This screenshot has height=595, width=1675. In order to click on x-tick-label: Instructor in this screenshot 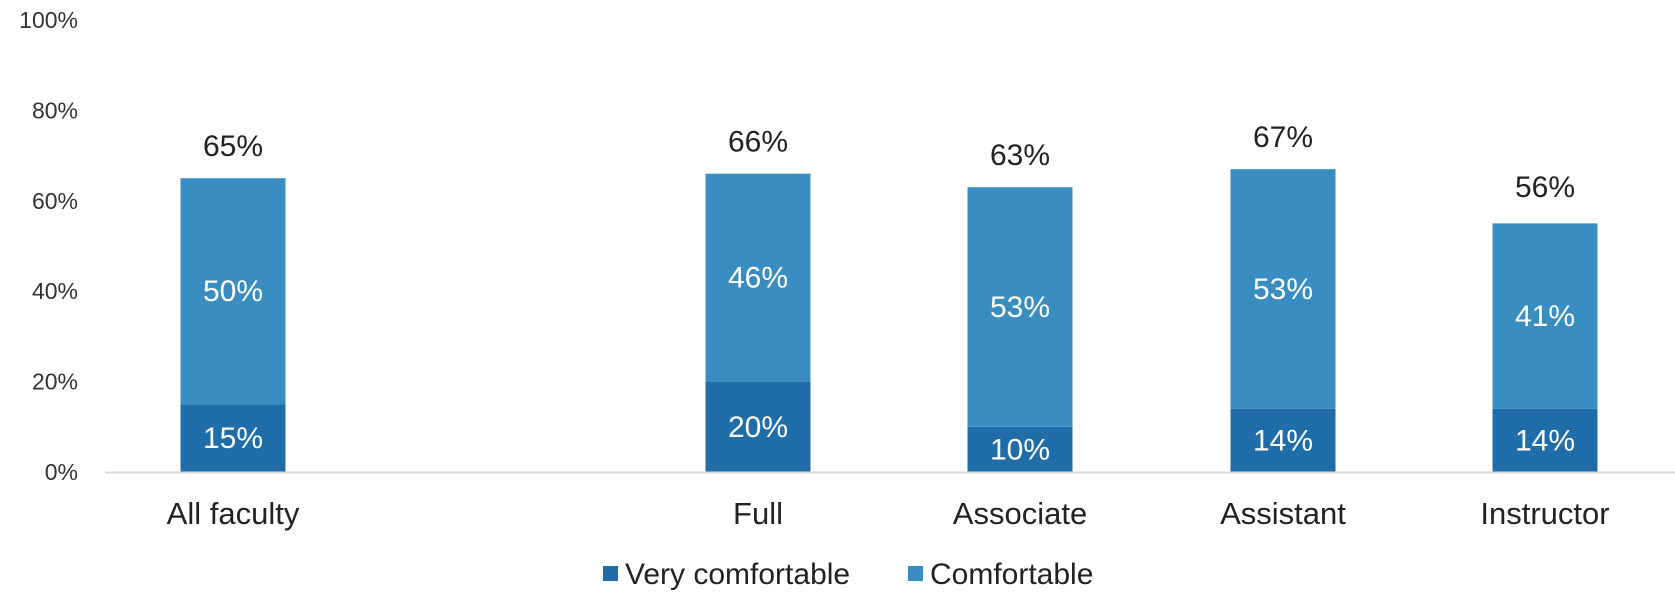, I will do `click(1544, 513)`.